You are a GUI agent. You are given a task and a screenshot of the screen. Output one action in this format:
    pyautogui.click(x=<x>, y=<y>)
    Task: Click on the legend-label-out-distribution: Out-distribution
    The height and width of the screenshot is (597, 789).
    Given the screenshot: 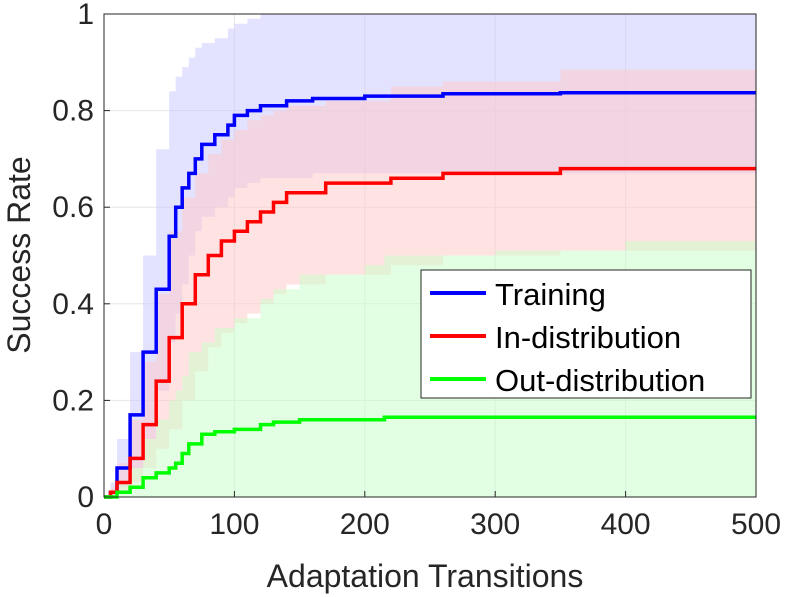 What is the action you would take?
    pyautogui.click(x=600, y=380)
    